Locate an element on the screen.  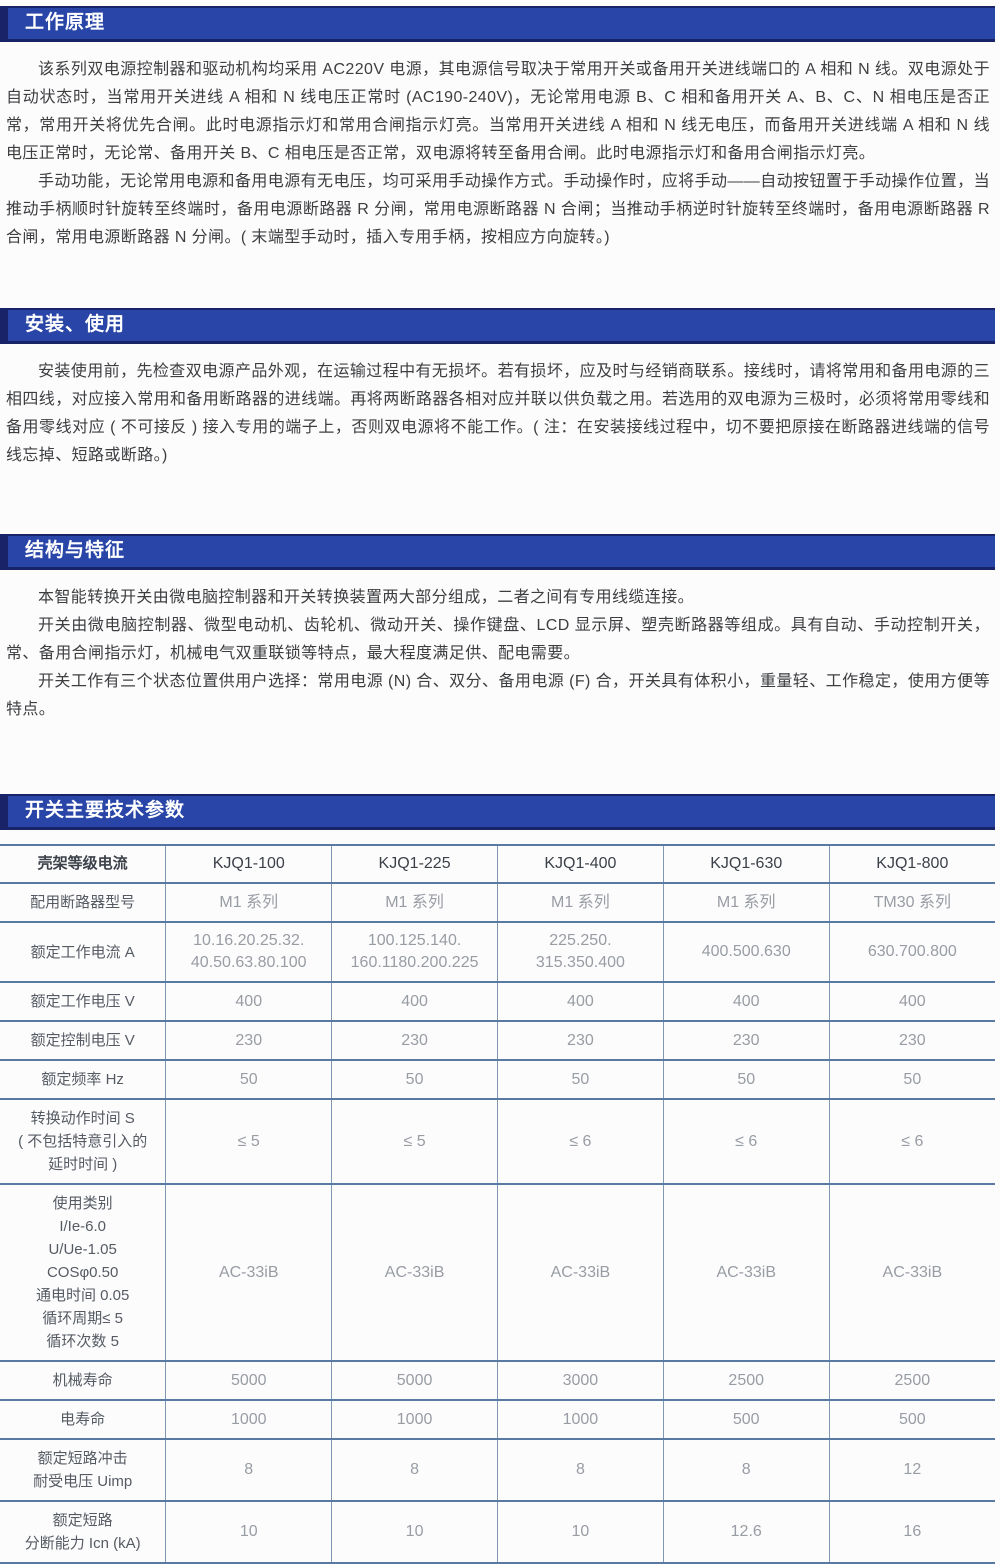
param-table-row-label: 额定短路冲击 耐受电压 Uimp is located at coordinates (83, 1469).